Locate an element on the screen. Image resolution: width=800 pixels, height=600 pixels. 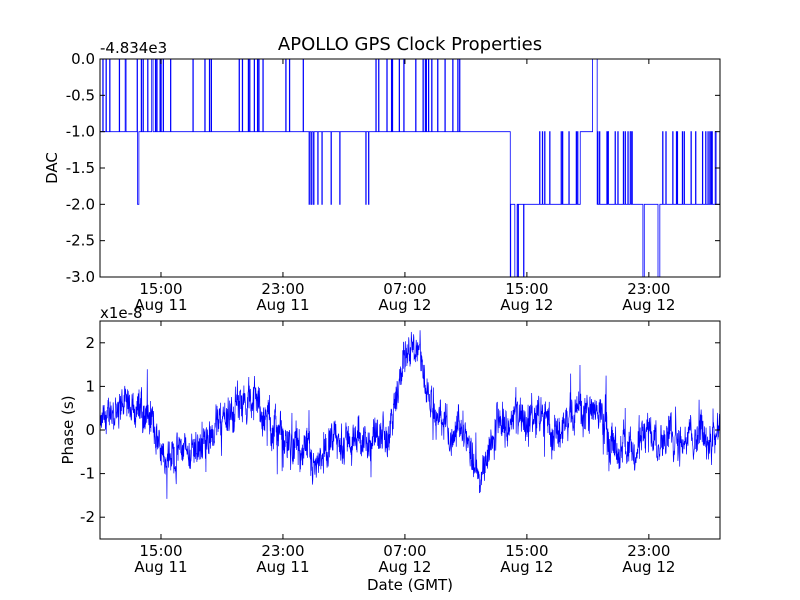
y-tick-label: -0.5 is located at coordinates (80, 95).